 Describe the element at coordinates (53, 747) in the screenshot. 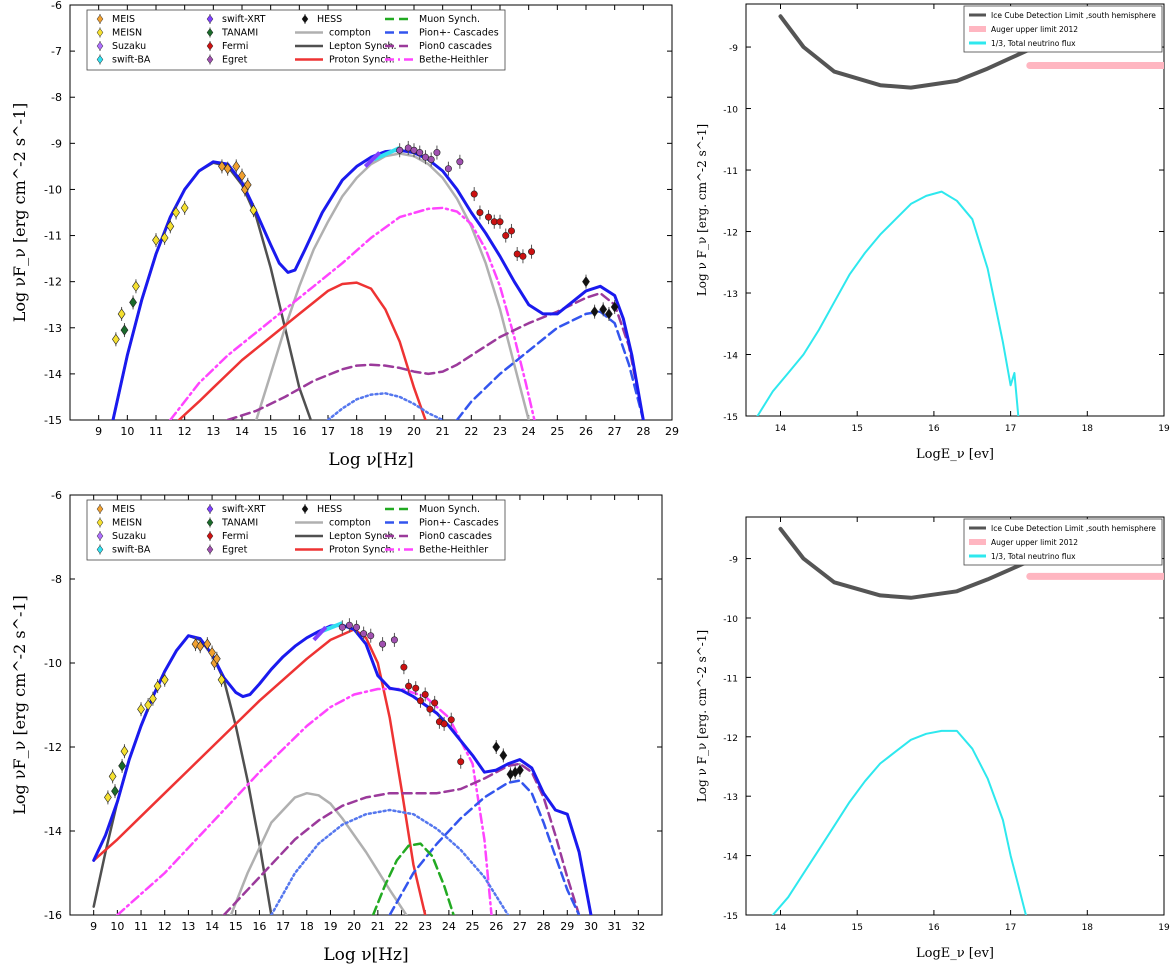

I see `y-tick-label: -12` at that location.